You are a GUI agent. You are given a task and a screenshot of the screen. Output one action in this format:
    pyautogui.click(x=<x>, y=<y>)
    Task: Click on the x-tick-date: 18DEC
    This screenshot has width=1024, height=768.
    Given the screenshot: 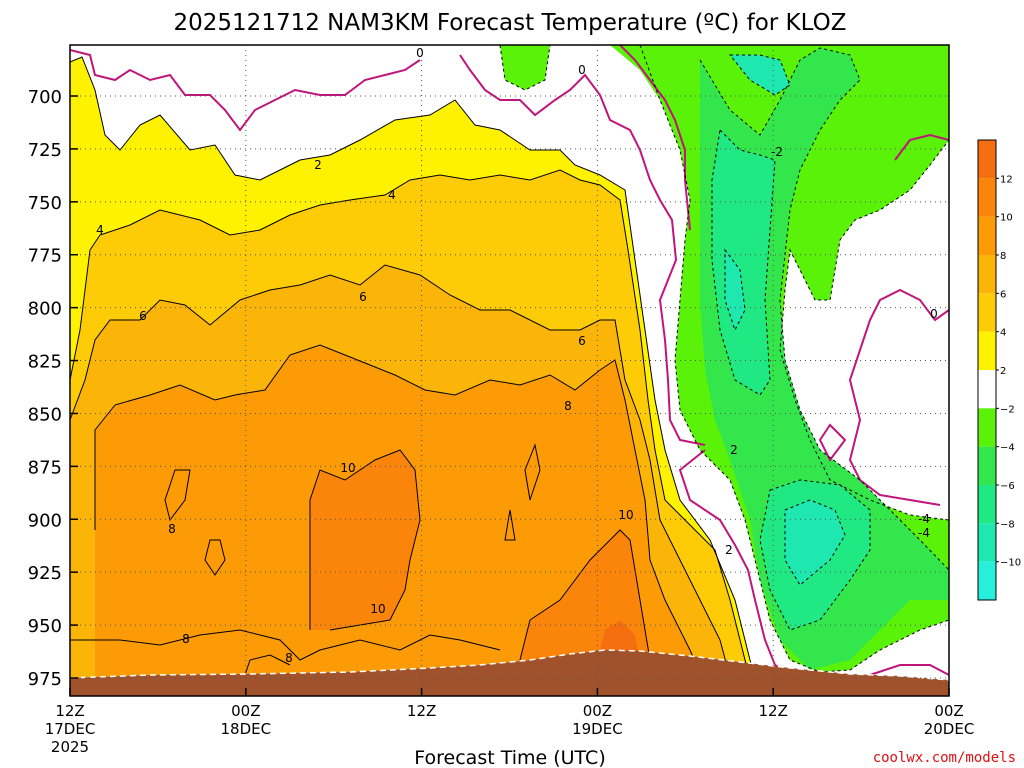 What is the action you would take?
    pyautogui.click(x=246, y=729)
    